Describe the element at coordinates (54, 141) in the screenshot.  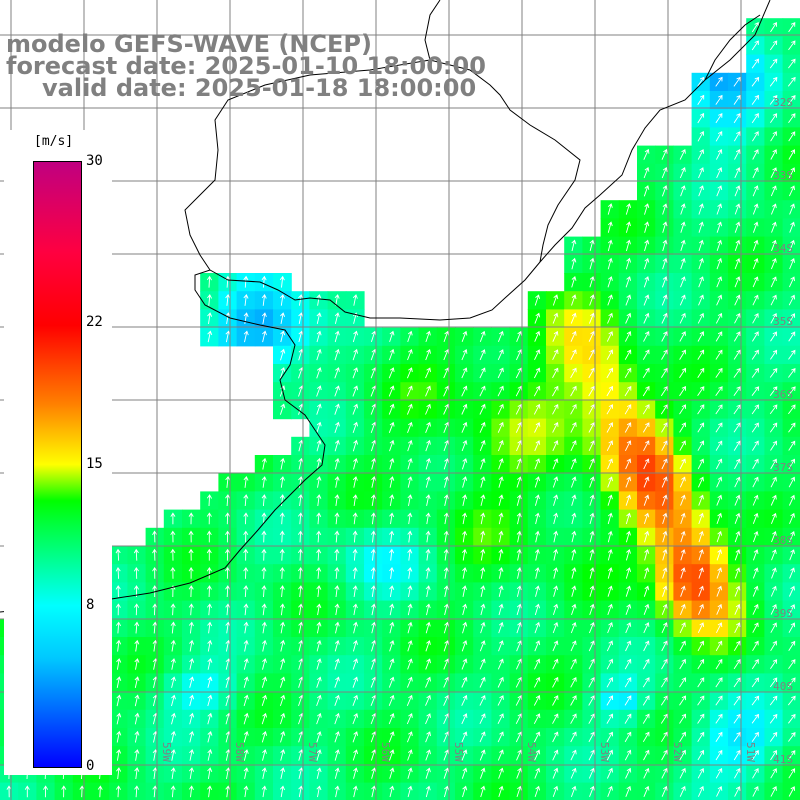
I see `colorbar-unit: [m/s]` at that location.